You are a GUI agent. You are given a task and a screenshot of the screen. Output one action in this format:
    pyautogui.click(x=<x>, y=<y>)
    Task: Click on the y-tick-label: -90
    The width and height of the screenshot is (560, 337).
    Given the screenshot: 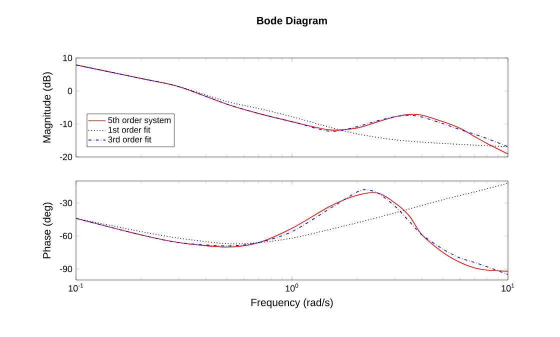 What is the action you would take?
    pyautogui.click(x=66, y=269)
    